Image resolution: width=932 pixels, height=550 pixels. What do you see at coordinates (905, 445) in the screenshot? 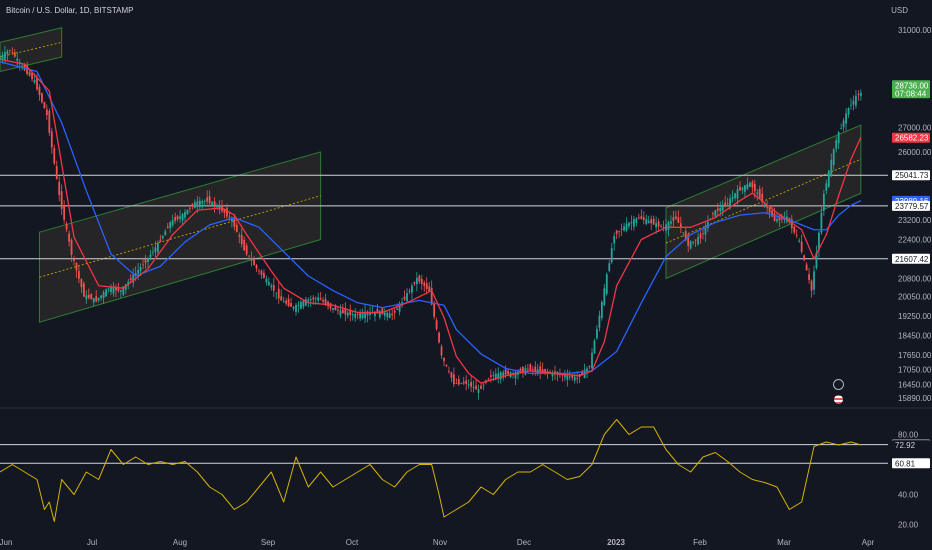
I see `rsi-tag-1-label: 72.92` at bounding box center [905, 445].